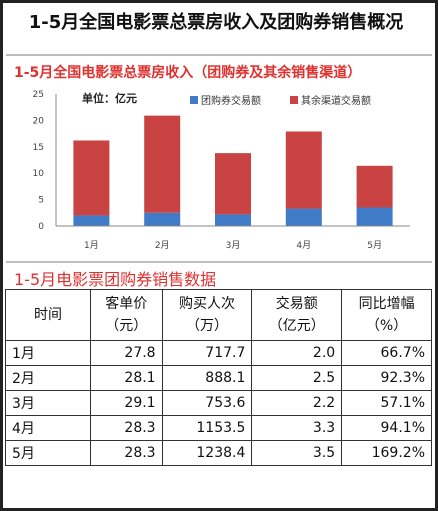 The image size is (438, 511). What do you see at coordinates (297, 453) in the screenshot?
I see `cell-amount: 3.5` at bounding box center [297, 453].